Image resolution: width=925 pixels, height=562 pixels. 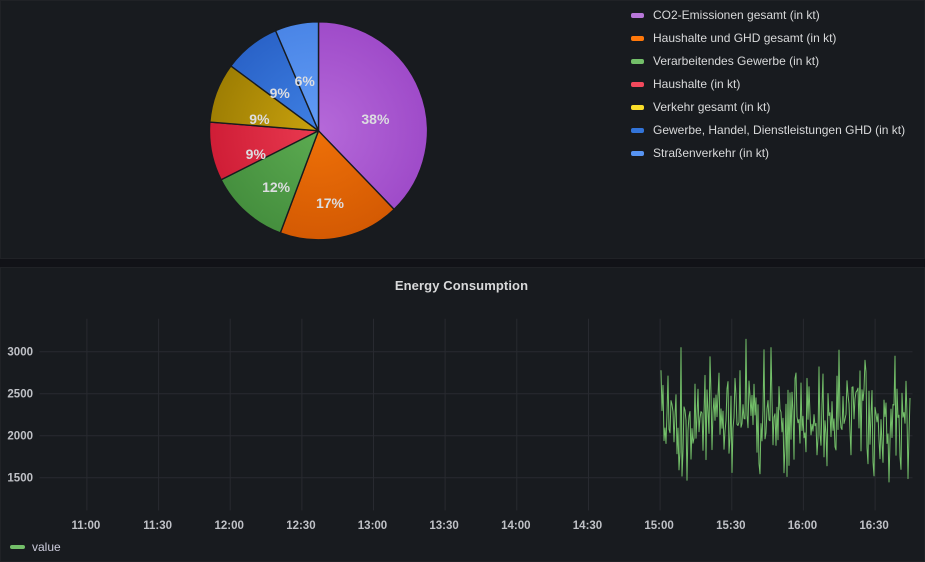 I want to click on svg-text: 1500, so click(x=20, y=479).